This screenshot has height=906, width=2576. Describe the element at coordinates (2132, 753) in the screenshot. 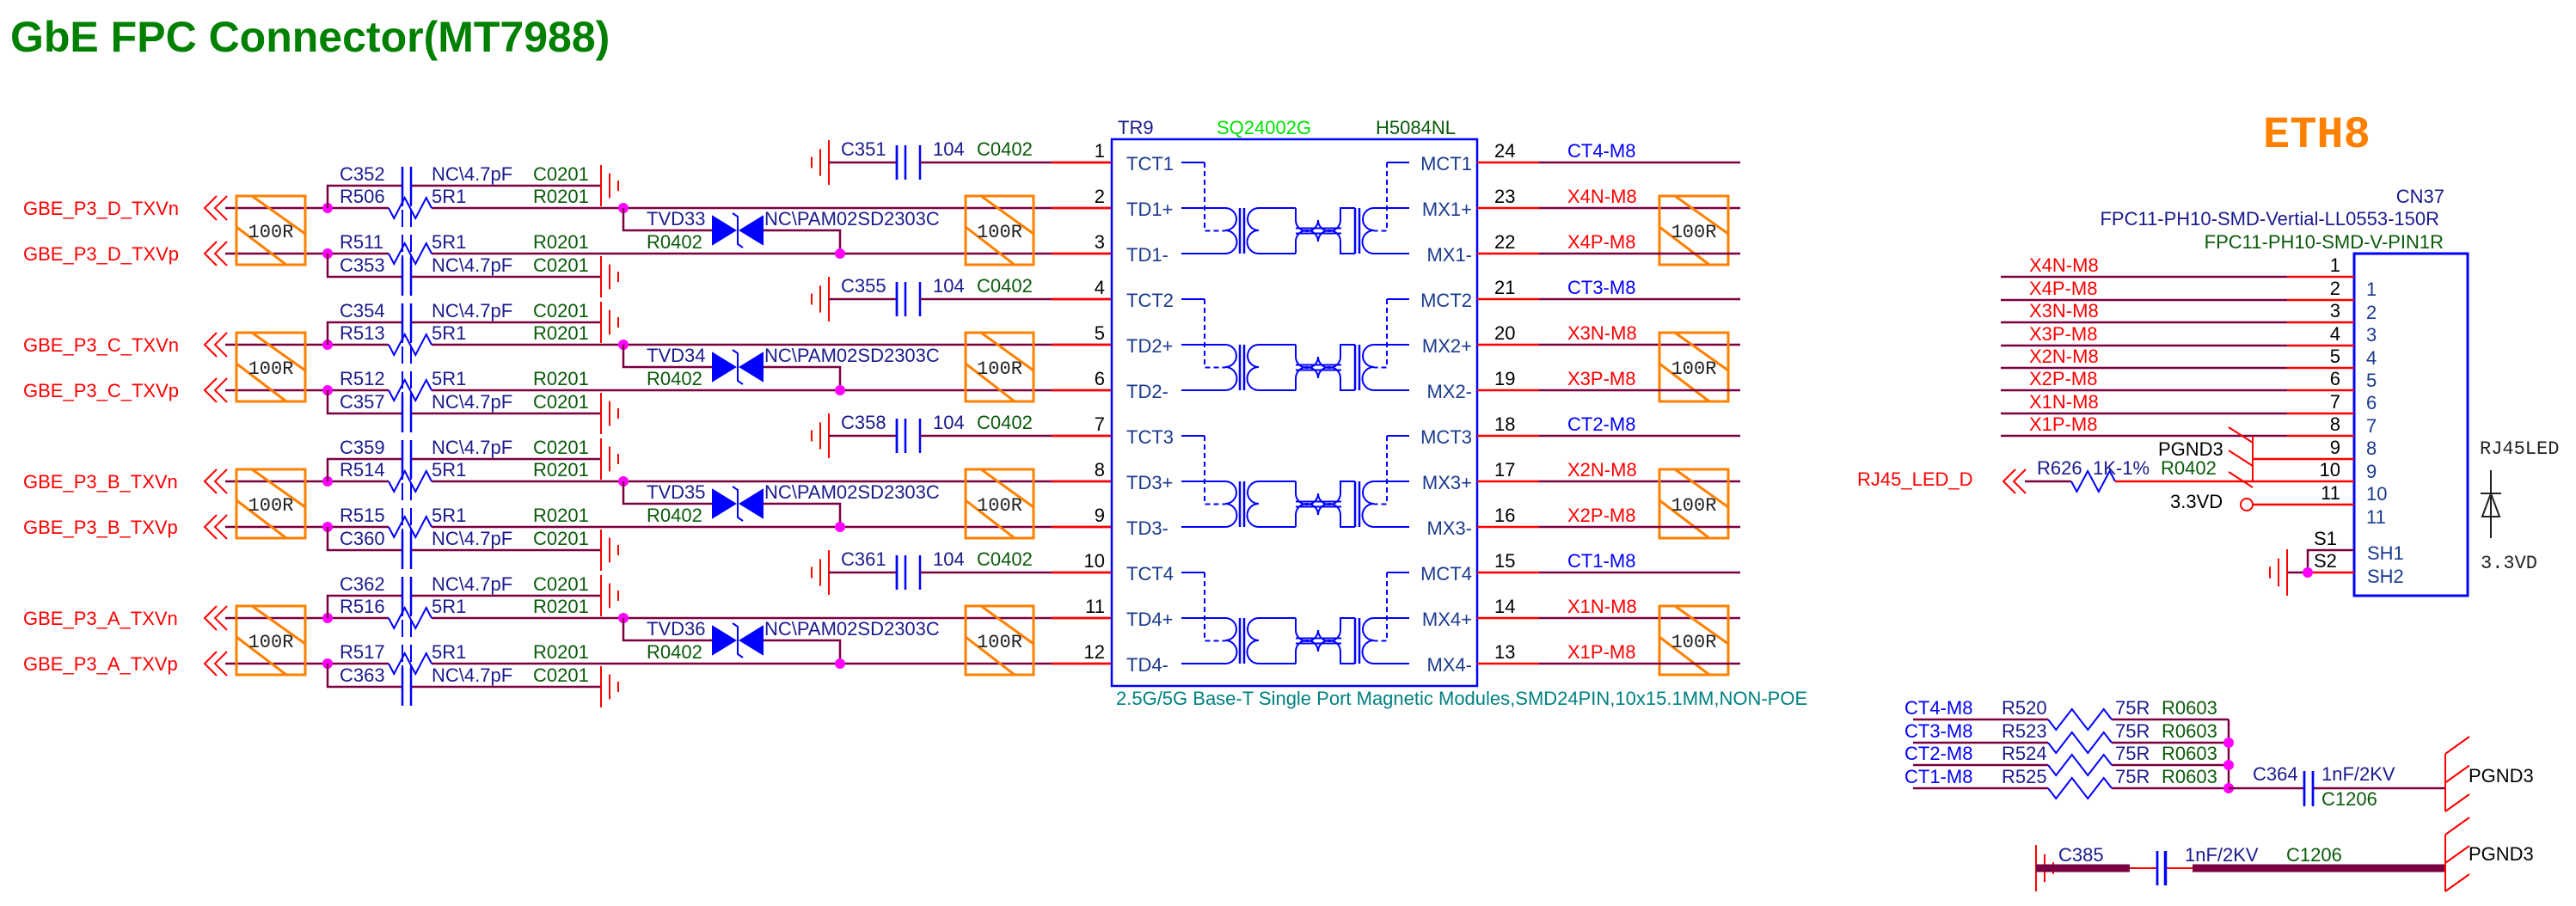

I see `res-value: 75R` at that location.